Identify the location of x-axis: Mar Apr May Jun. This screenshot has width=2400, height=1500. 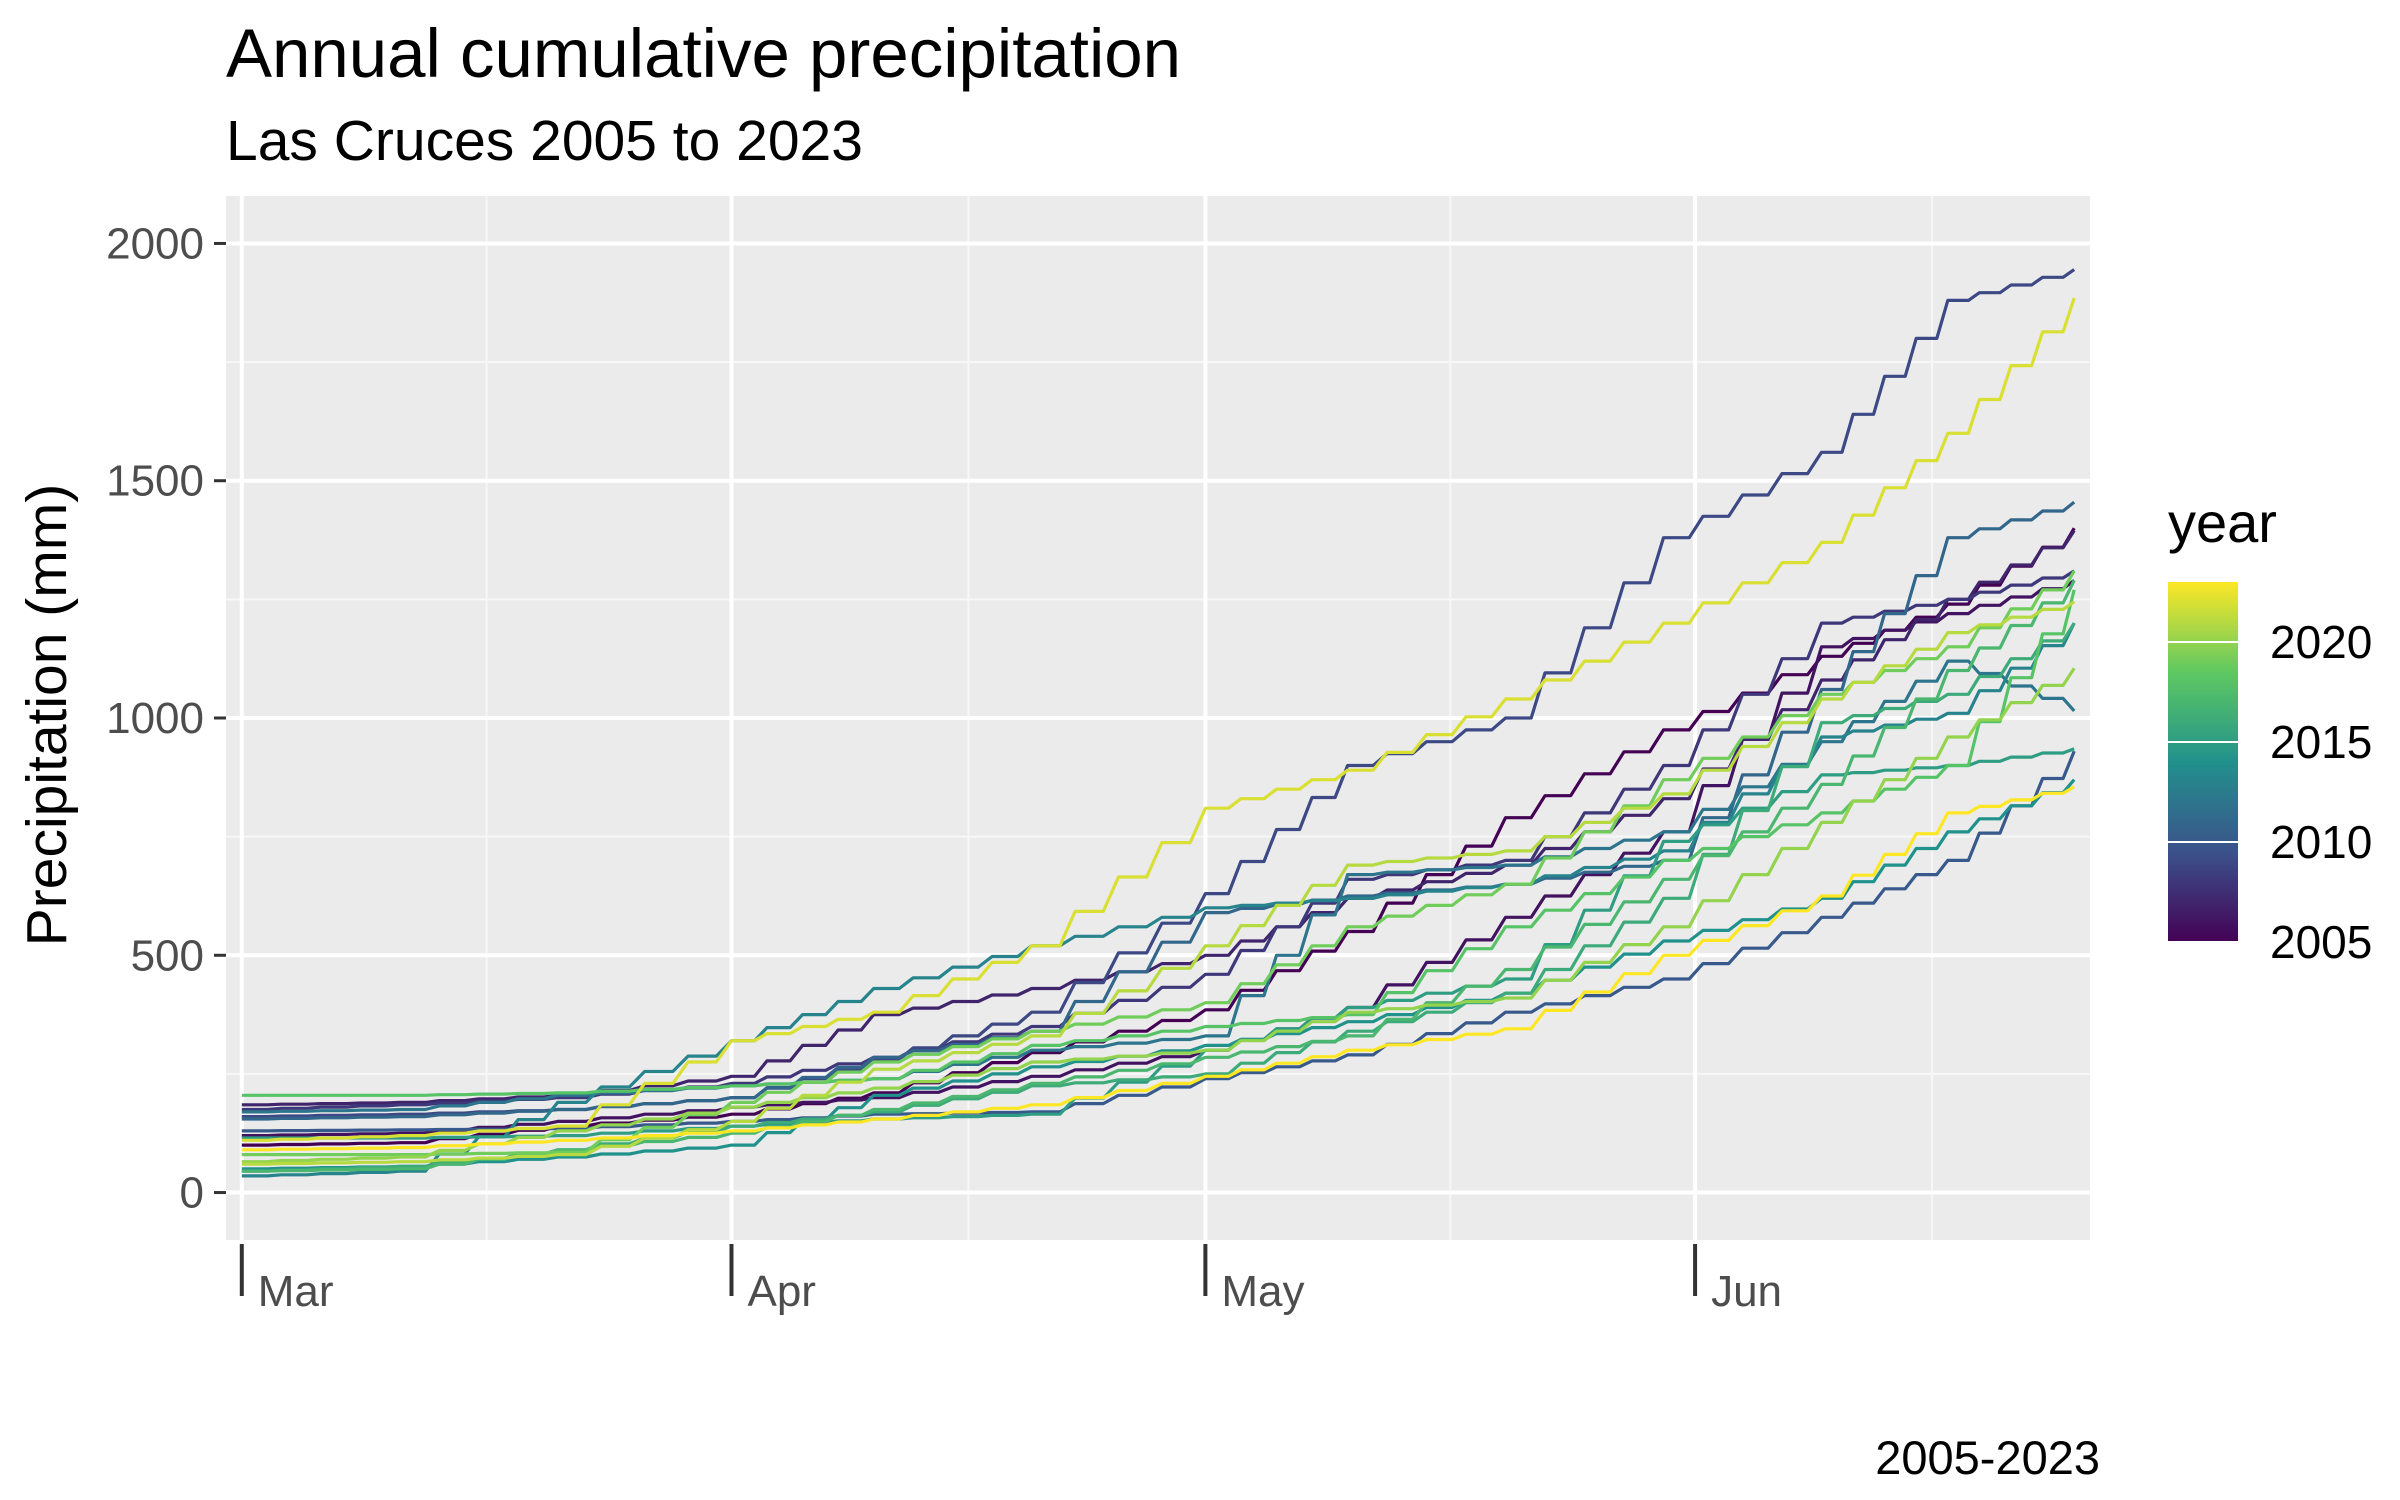
(1010, 1280).